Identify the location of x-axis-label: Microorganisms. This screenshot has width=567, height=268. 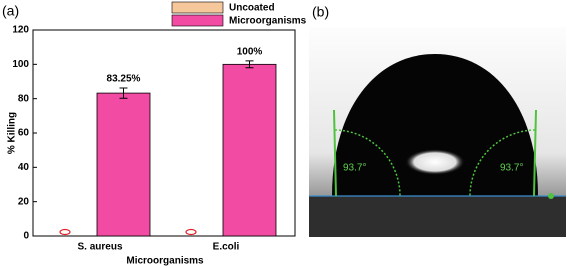
(165, 261).